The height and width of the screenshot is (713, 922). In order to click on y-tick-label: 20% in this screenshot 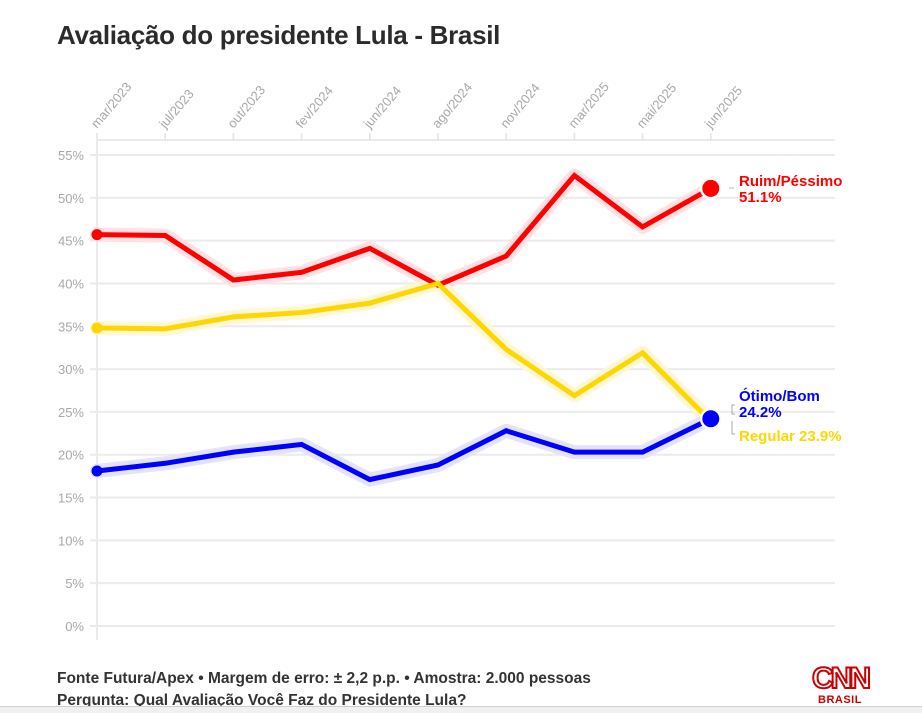, I will do `click(71, 455)`.